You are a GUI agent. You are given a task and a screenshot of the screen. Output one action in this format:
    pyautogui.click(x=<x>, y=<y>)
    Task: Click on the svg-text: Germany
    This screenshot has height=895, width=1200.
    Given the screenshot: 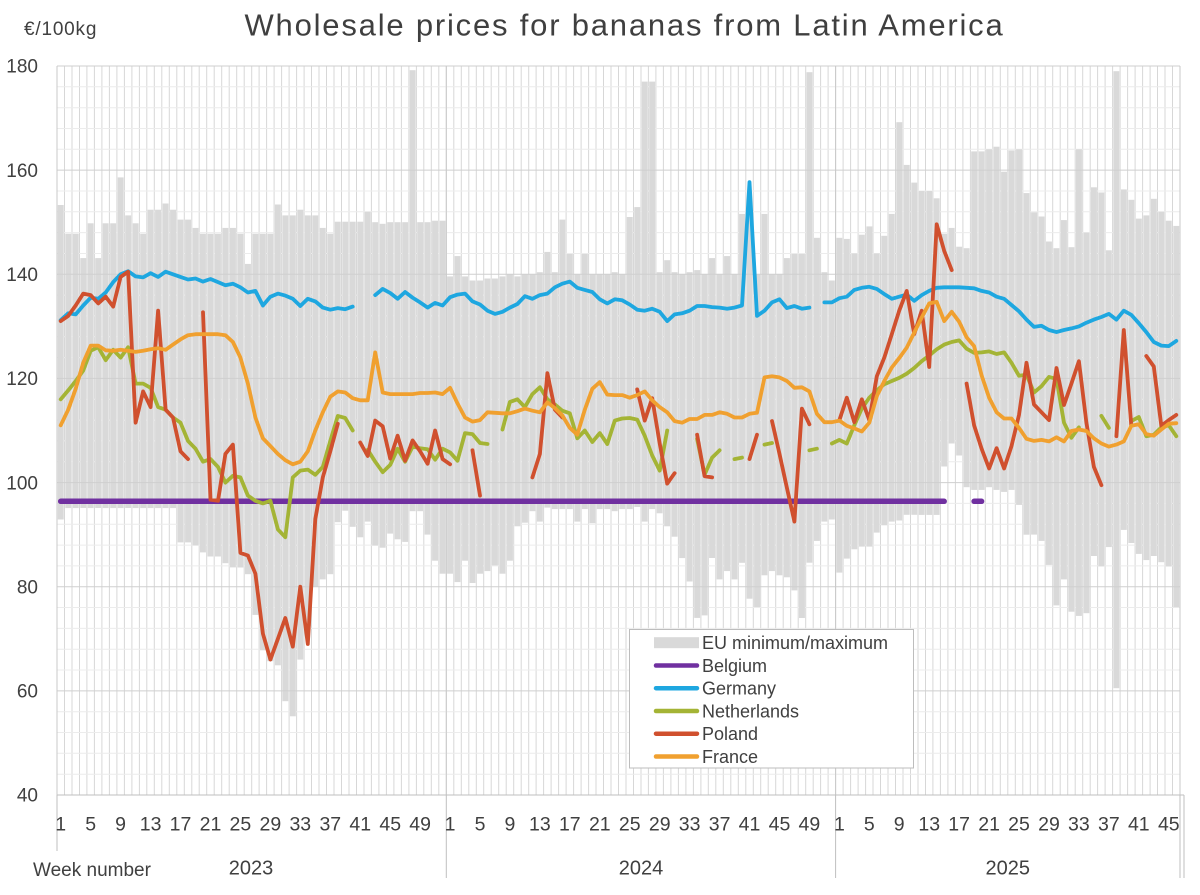 What is the action you would take?
    pyautogui.click(x=739, y=689)
    